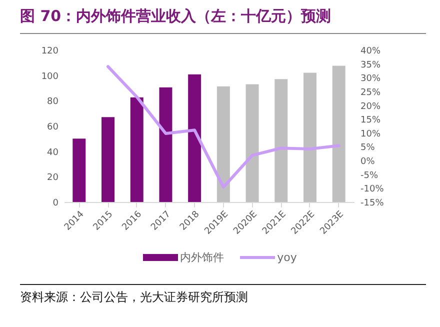 The height and width of the screenshot is (327, 440). I want to click on y-tick-label: 100, so click(50, 77).